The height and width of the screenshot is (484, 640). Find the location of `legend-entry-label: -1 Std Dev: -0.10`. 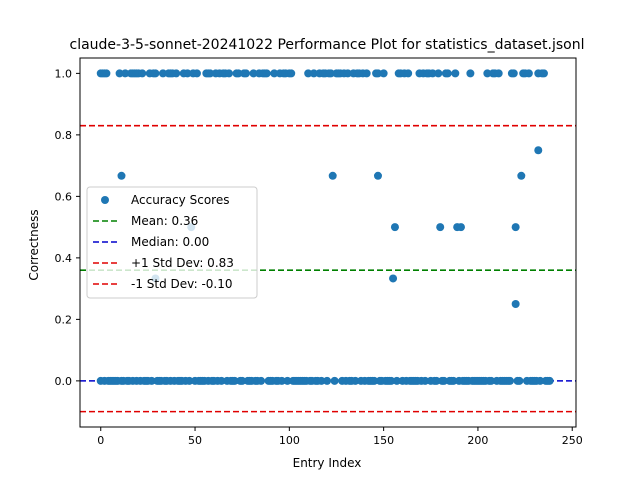

legend-entry-label: -1 Std Dev: -0.10 is located at coordinates (182, 284).